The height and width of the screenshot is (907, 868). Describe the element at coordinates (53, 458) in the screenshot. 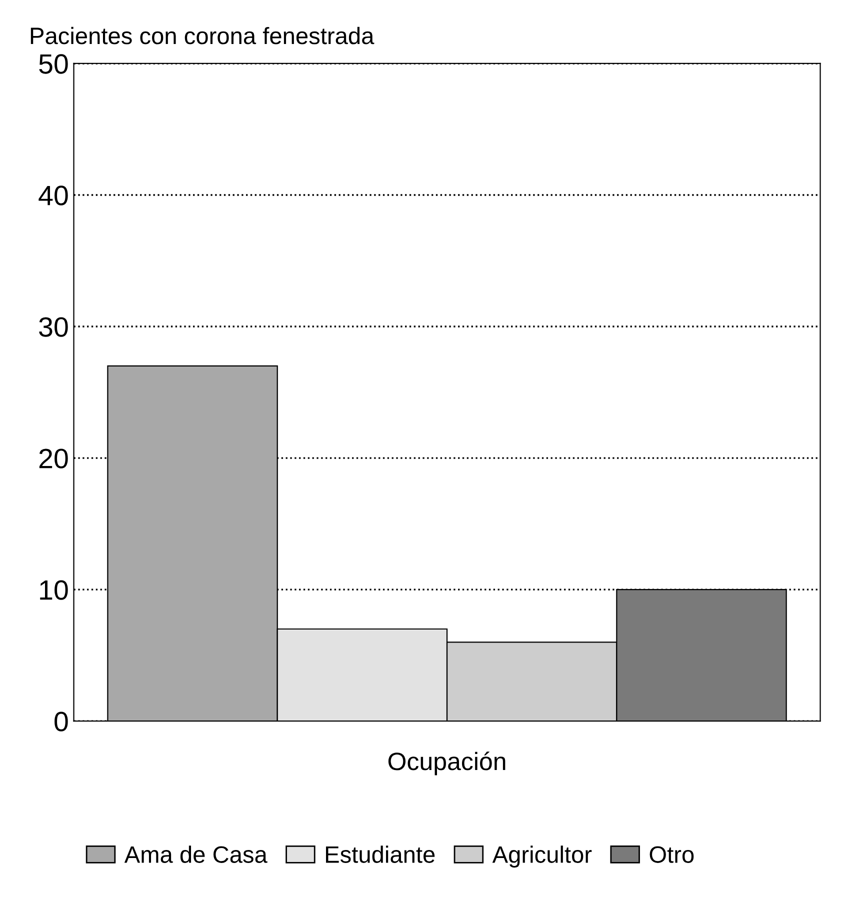

I see `y-tick-label: 20` at that location.